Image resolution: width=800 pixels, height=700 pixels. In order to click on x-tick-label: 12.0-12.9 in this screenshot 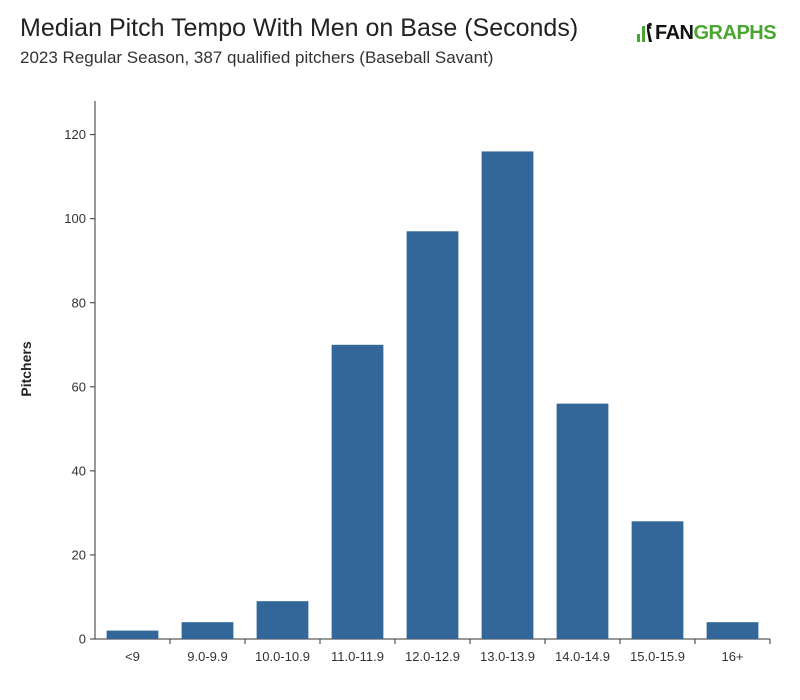, I will do `click(432, 656)`.